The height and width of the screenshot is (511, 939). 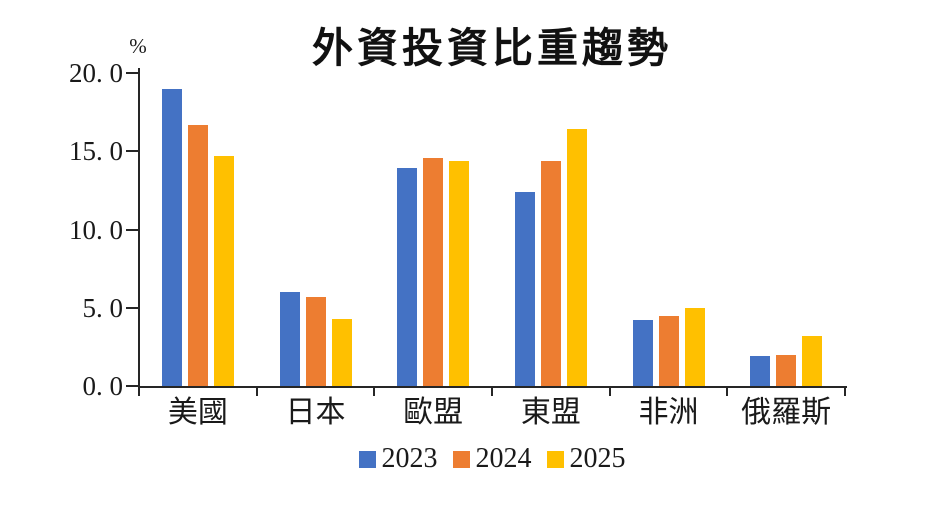 I want to click on y-axis-unit-label: %, so click(x=138, y=46).